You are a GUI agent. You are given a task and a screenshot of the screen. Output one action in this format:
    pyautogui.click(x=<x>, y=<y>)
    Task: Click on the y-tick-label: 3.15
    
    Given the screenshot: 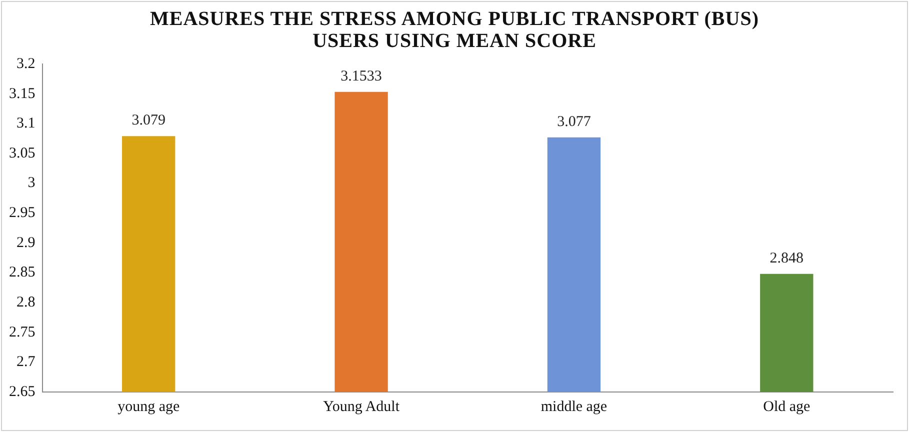 What is the action you would take?
    pyautogui.click(x=22, y=94)
    